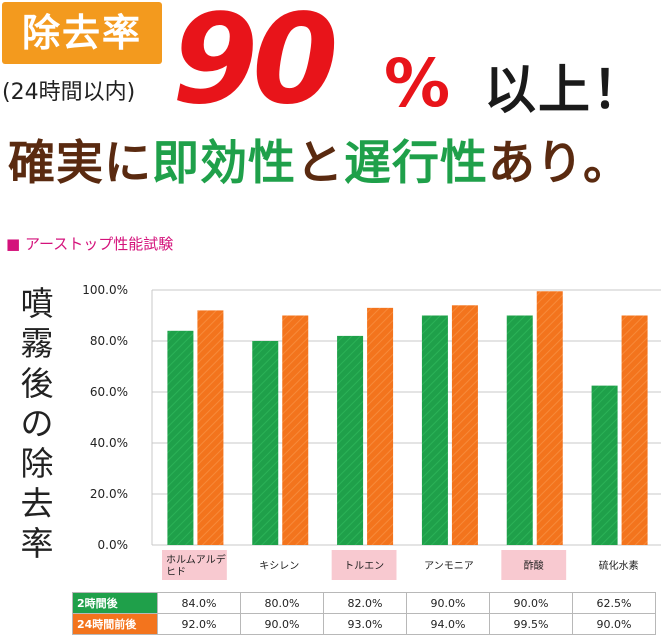 The height and width of the screenshot is (640, 661). I want to click on table-row: 24時間前後 92.0% 90.0% 93.0% 94.0% 99.5% 90.0%, so click(364, 624).